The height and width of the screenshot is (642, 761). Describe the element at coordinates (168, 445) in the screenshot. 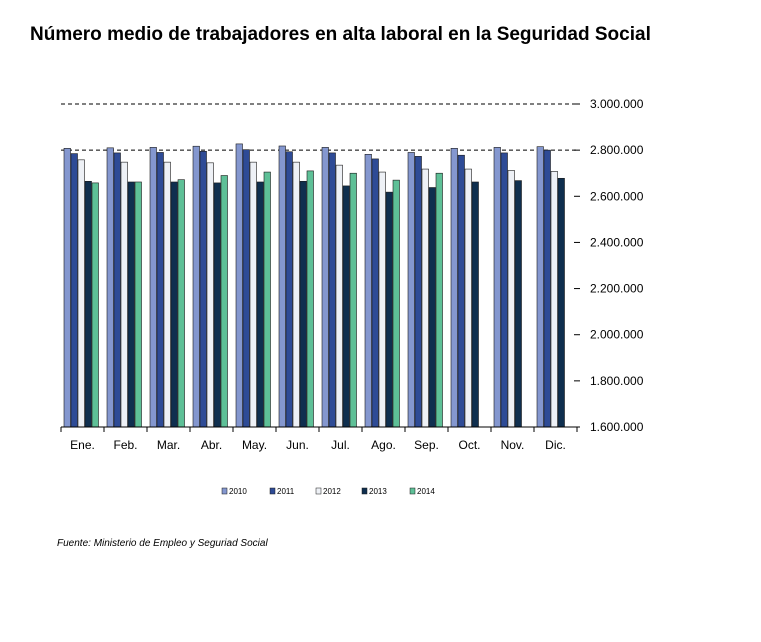

I see `x-tick-label: Mar.` at that location.